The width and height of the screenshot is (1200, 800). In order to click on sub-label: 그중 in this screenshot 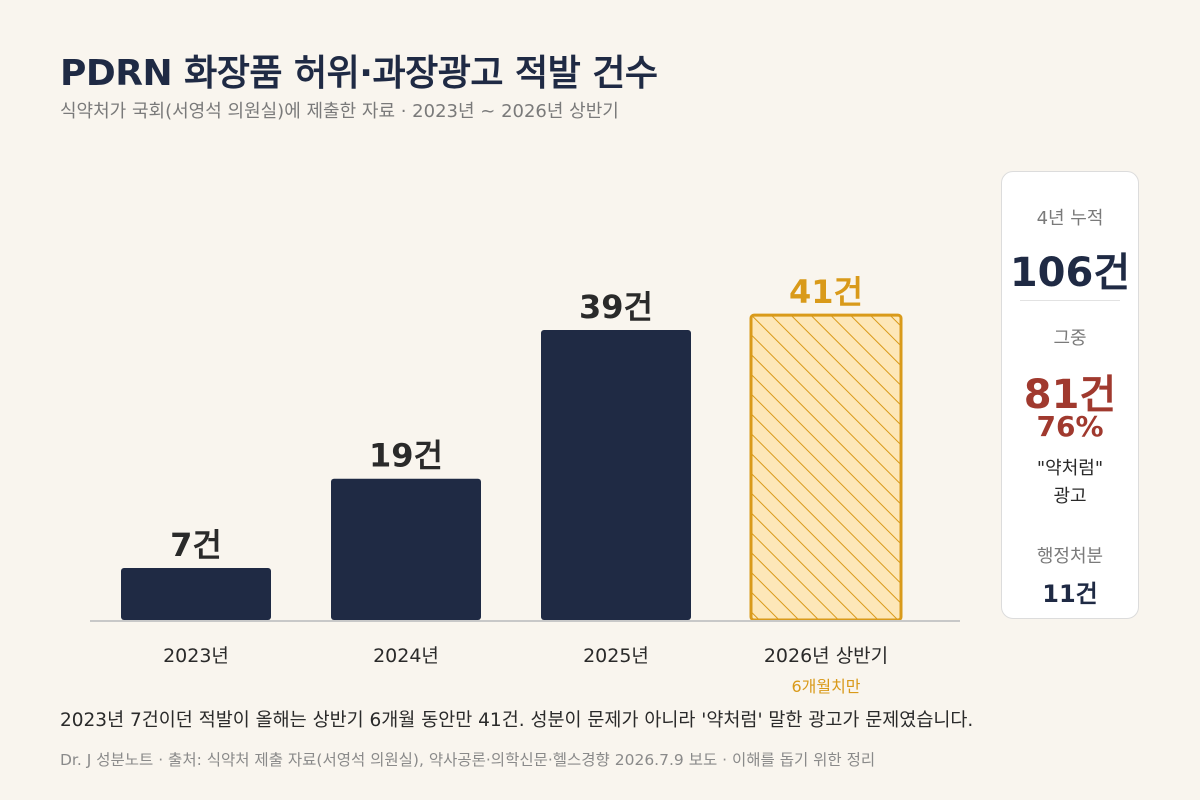, I will do `click(1070, 338)`.